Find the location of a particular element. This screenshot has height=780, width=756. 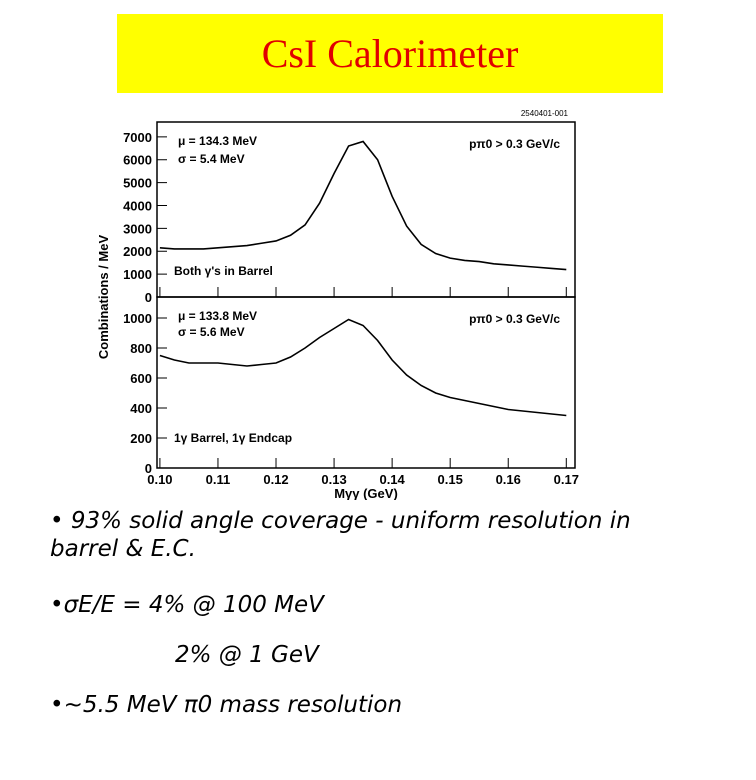

figure-code: 2540401-001 is located at coordinates (545, 113).